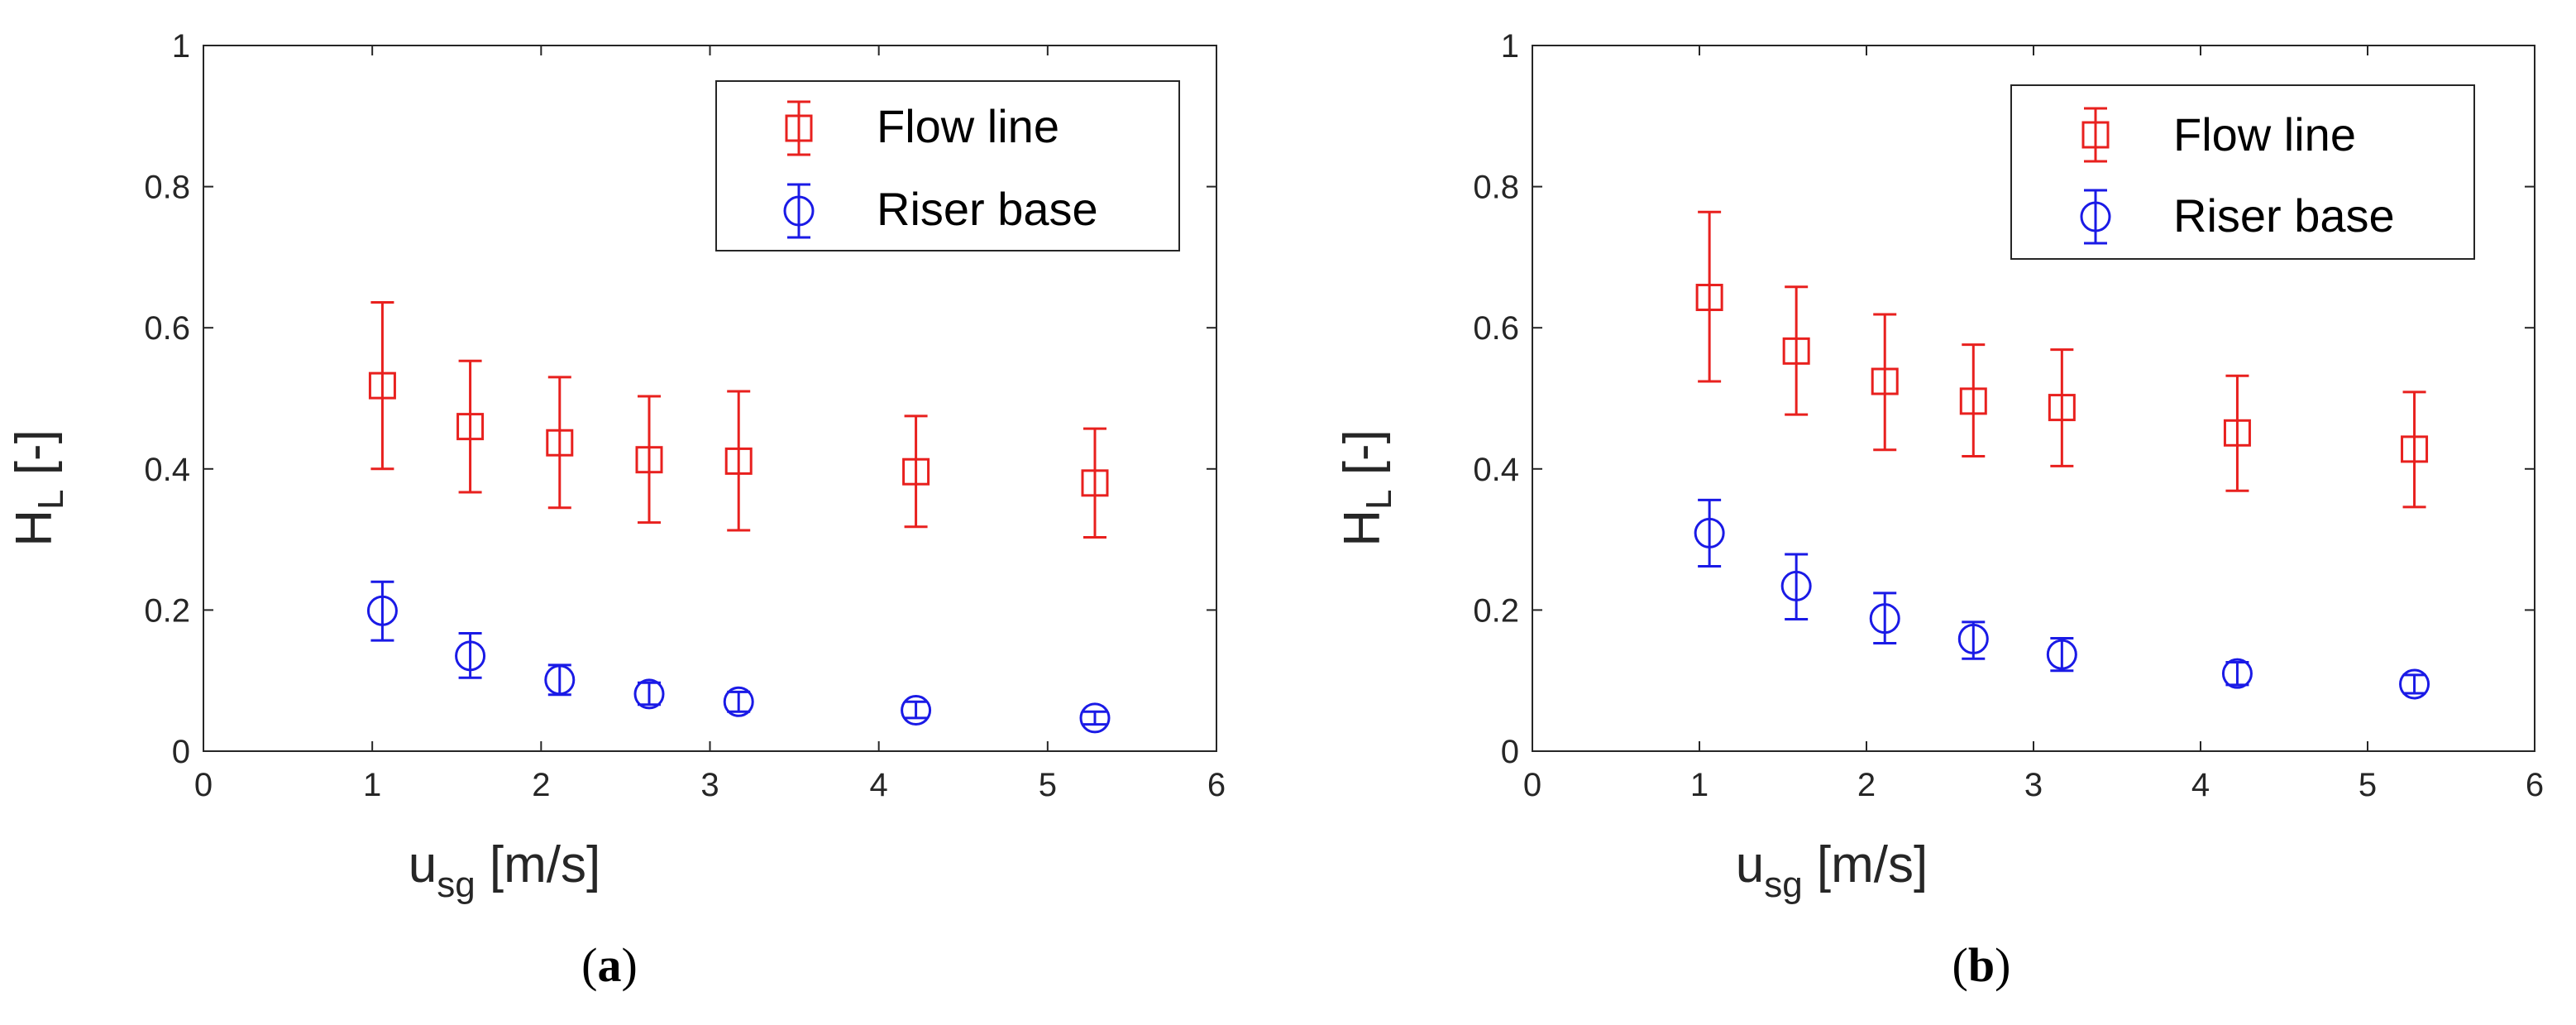  Describe the element at coordinates (167, 328) in the screenshot. I see `y-tick-label: 0.6` at that location.